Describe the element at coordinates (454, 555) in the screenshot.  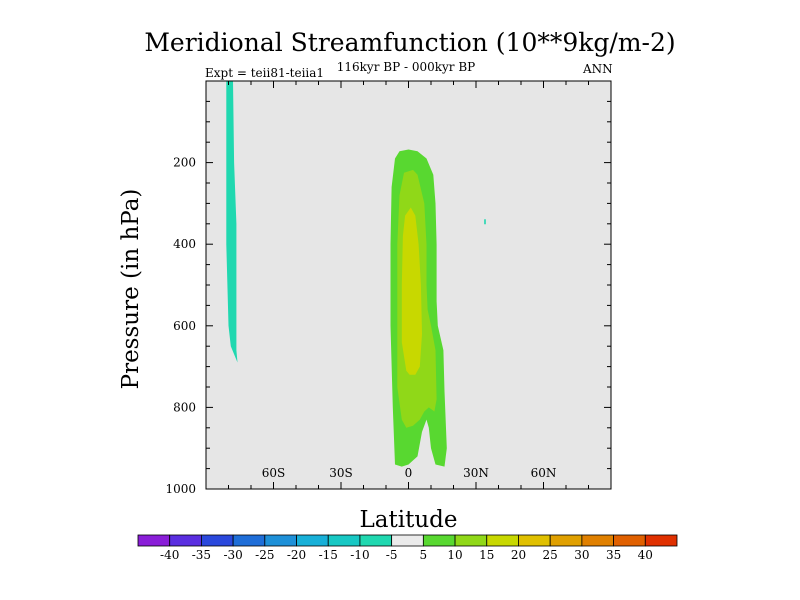
I see `colorbar-label: 10` at that location.